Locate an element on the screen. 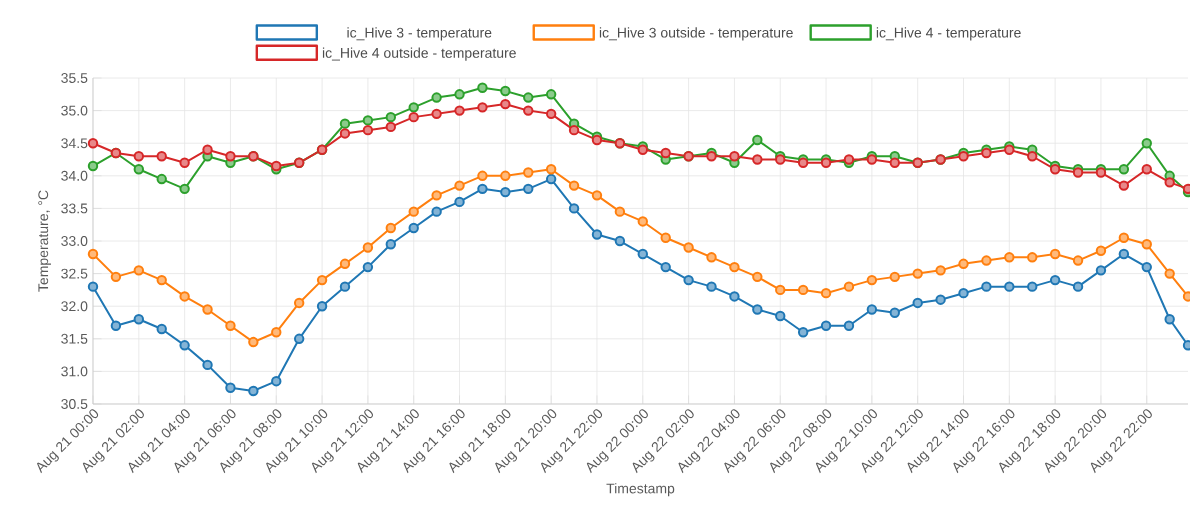 This screenshot has width=1190, height=531. y-tick-label: 31.5 is located at coordinates (74, 338).